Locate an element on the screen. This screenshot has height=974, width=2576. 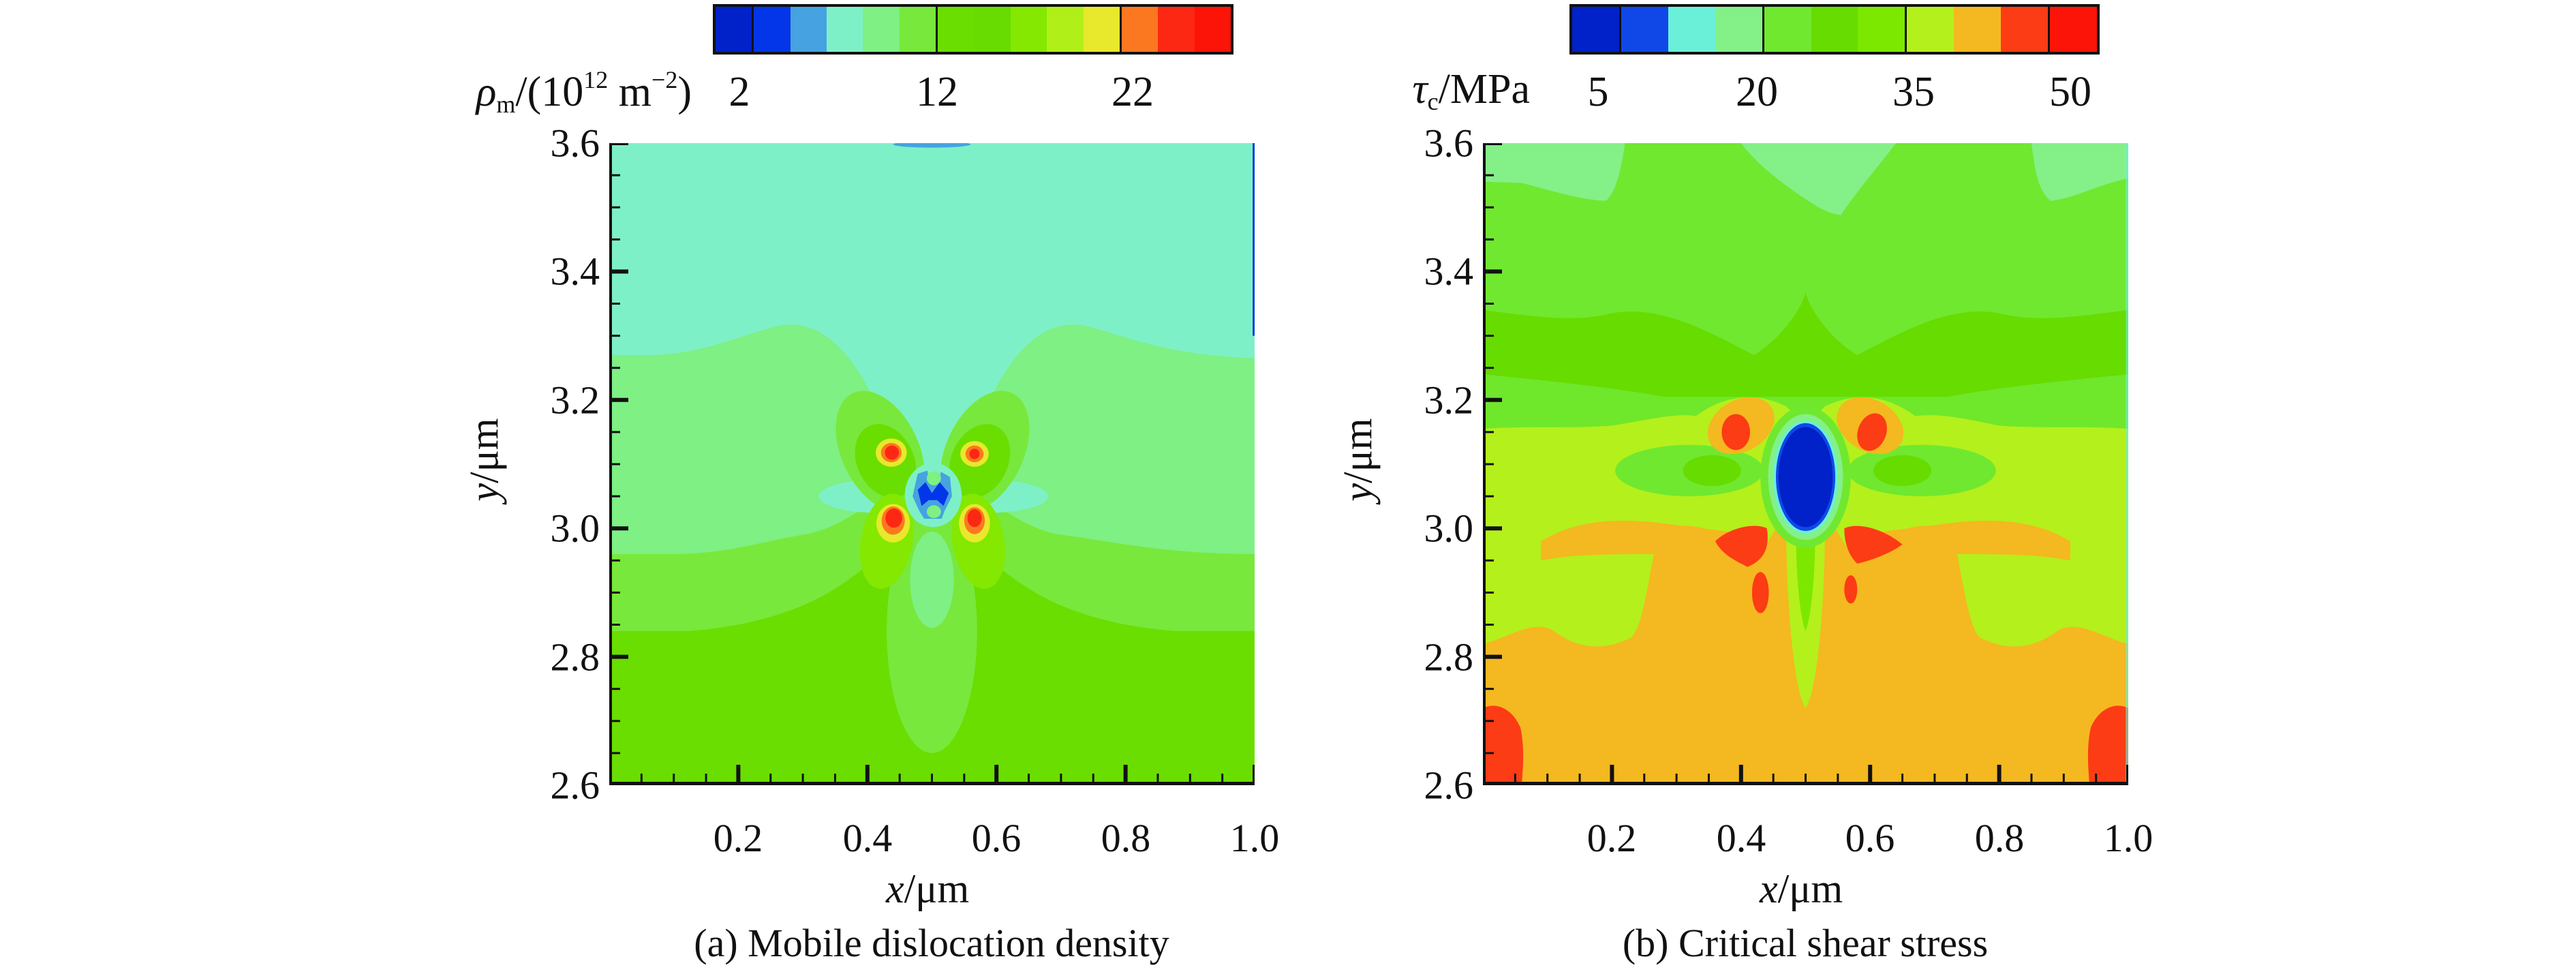
colorbar-b is located at coordinates (1834, 29).